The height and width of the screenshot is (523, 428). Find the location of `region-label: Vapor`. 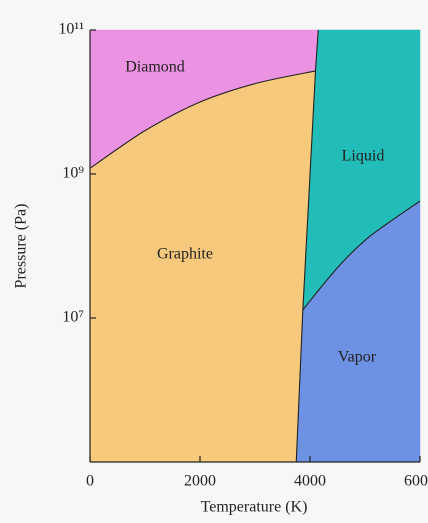

region-label: Vapor is located at coordinates (357, 357).